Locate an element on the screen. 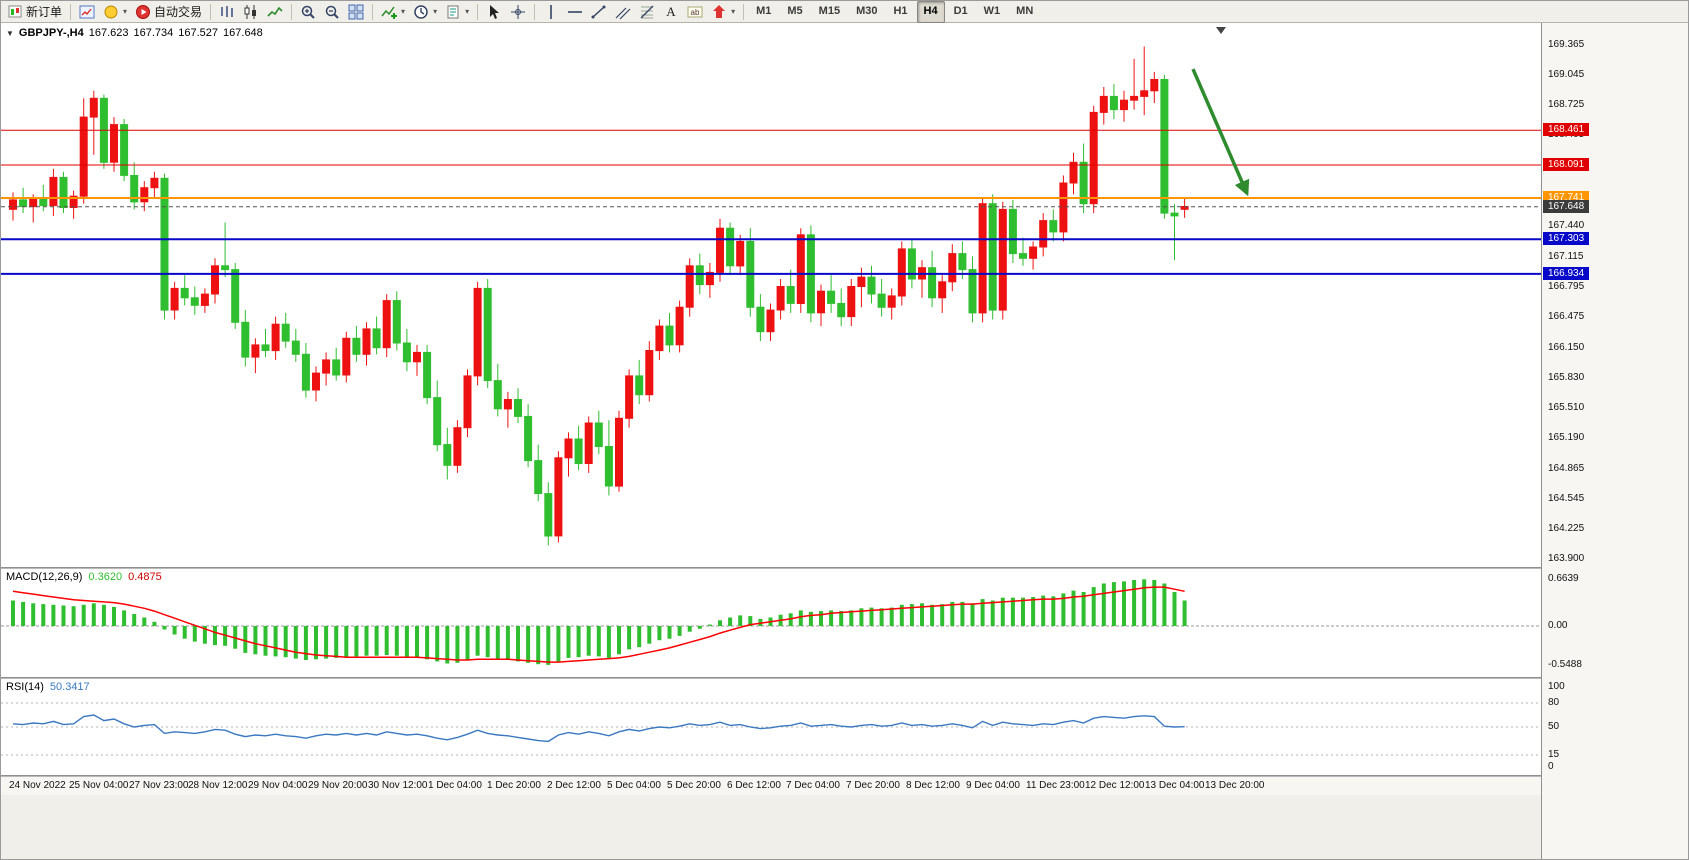 This screenshot has width=1689, height=860. timeframe-button-M1: M1 is located at coordinates (764, 10).